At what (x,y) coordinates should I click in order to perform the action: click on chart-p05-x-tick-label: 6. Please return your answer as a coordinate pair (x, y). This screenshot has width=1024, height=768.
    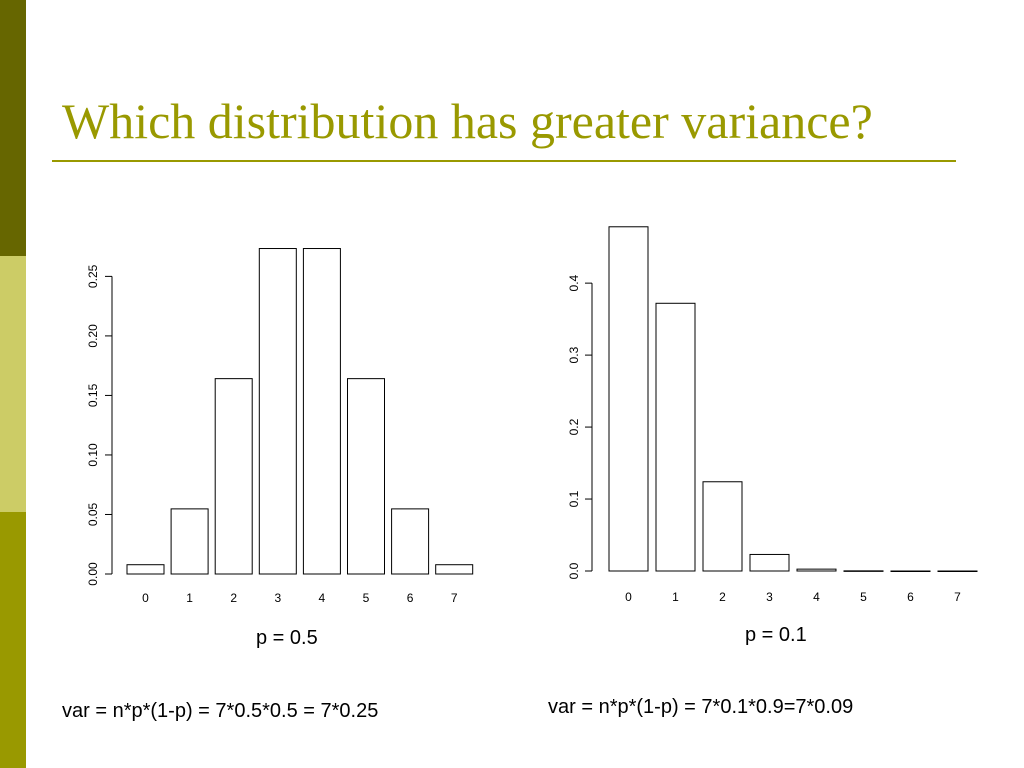
    Looking at the image, I should click on (410, 598).